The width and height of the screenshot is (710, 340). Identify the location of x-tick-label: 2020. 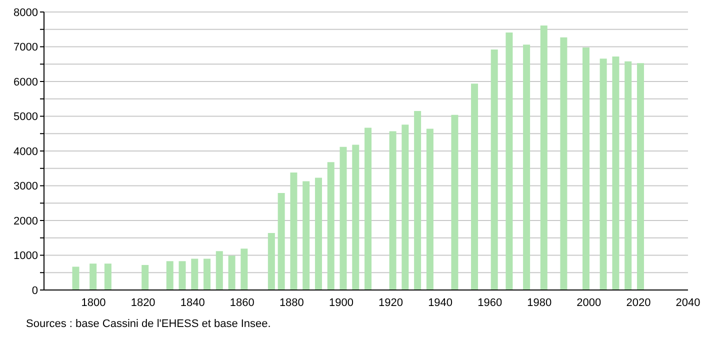
(638, 302).